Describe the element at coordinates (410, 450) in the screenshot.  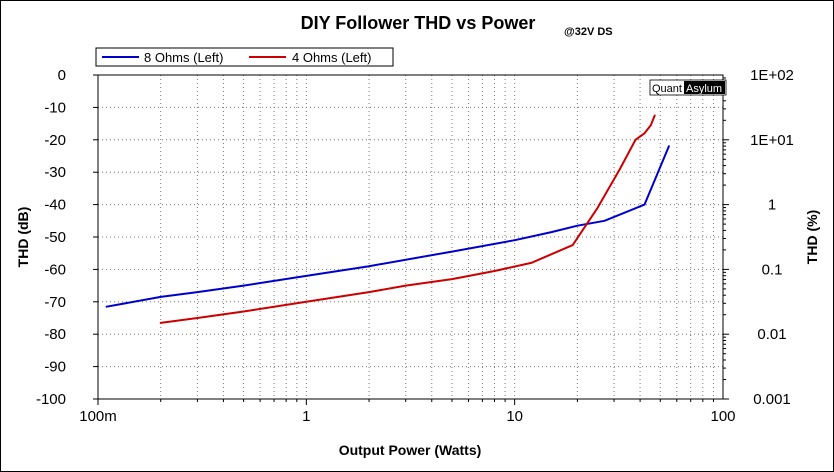
I see `x-axis-label: Output Power (Watts)` at that location.